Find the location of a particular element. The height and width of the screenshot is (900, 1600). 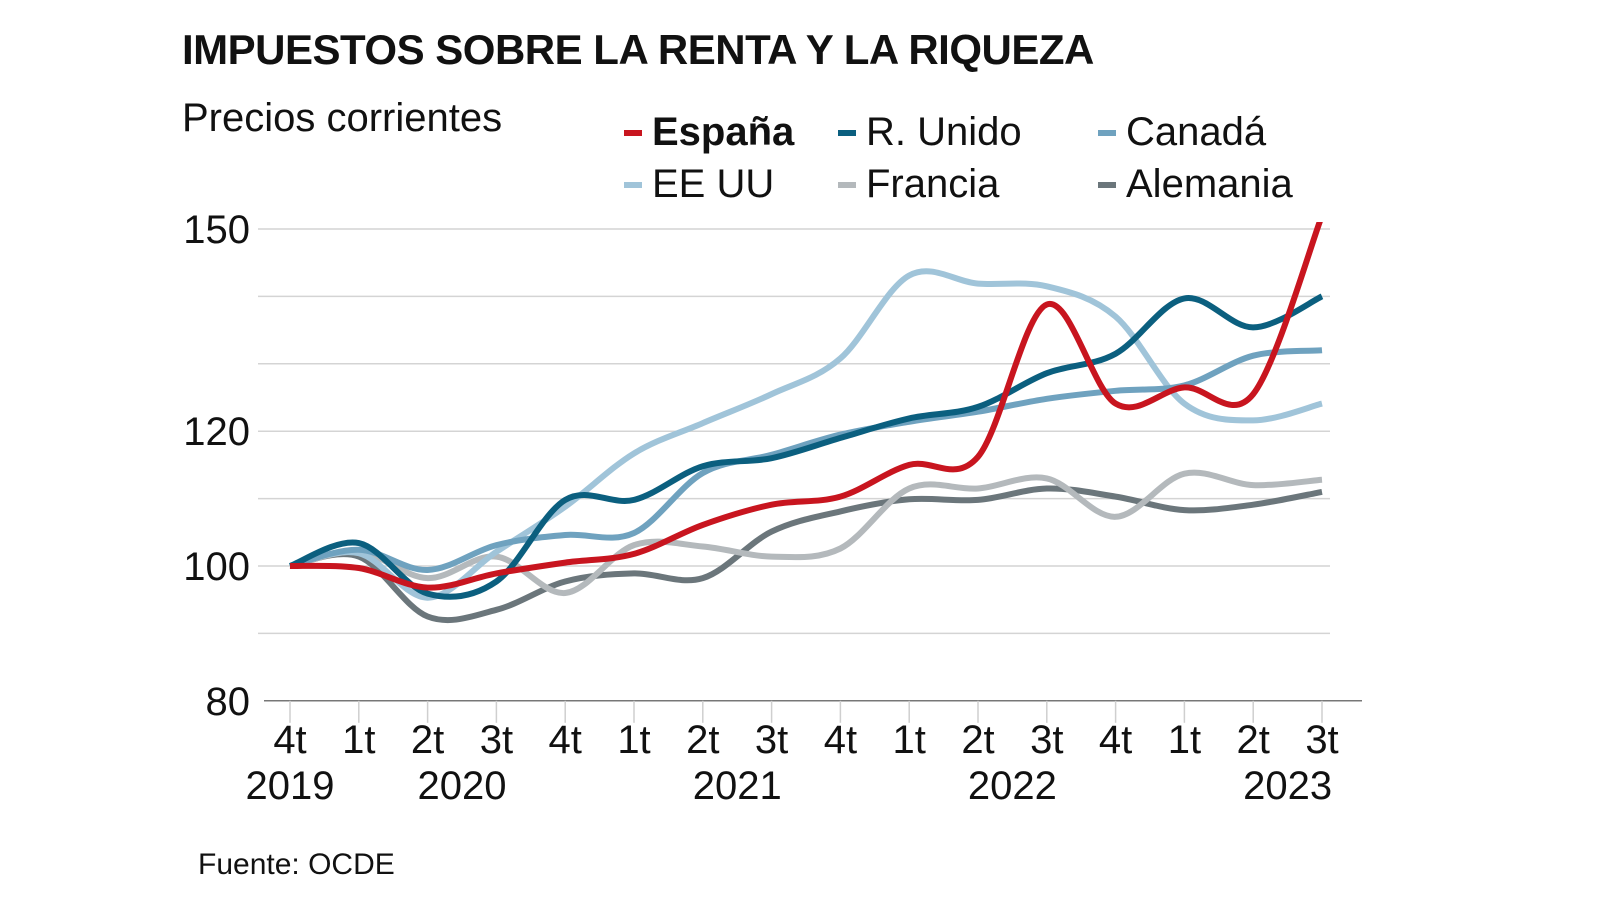

legend-swatch-alemania is located at coordinates (1107, 184).